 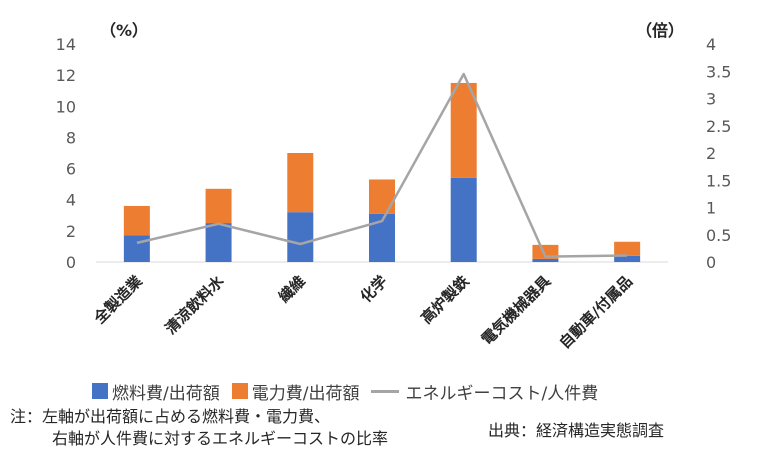 What do you see at coordinates (374, 289) in the screenshot?
I see `category-label: 化学` at bounding box center [374, 289].